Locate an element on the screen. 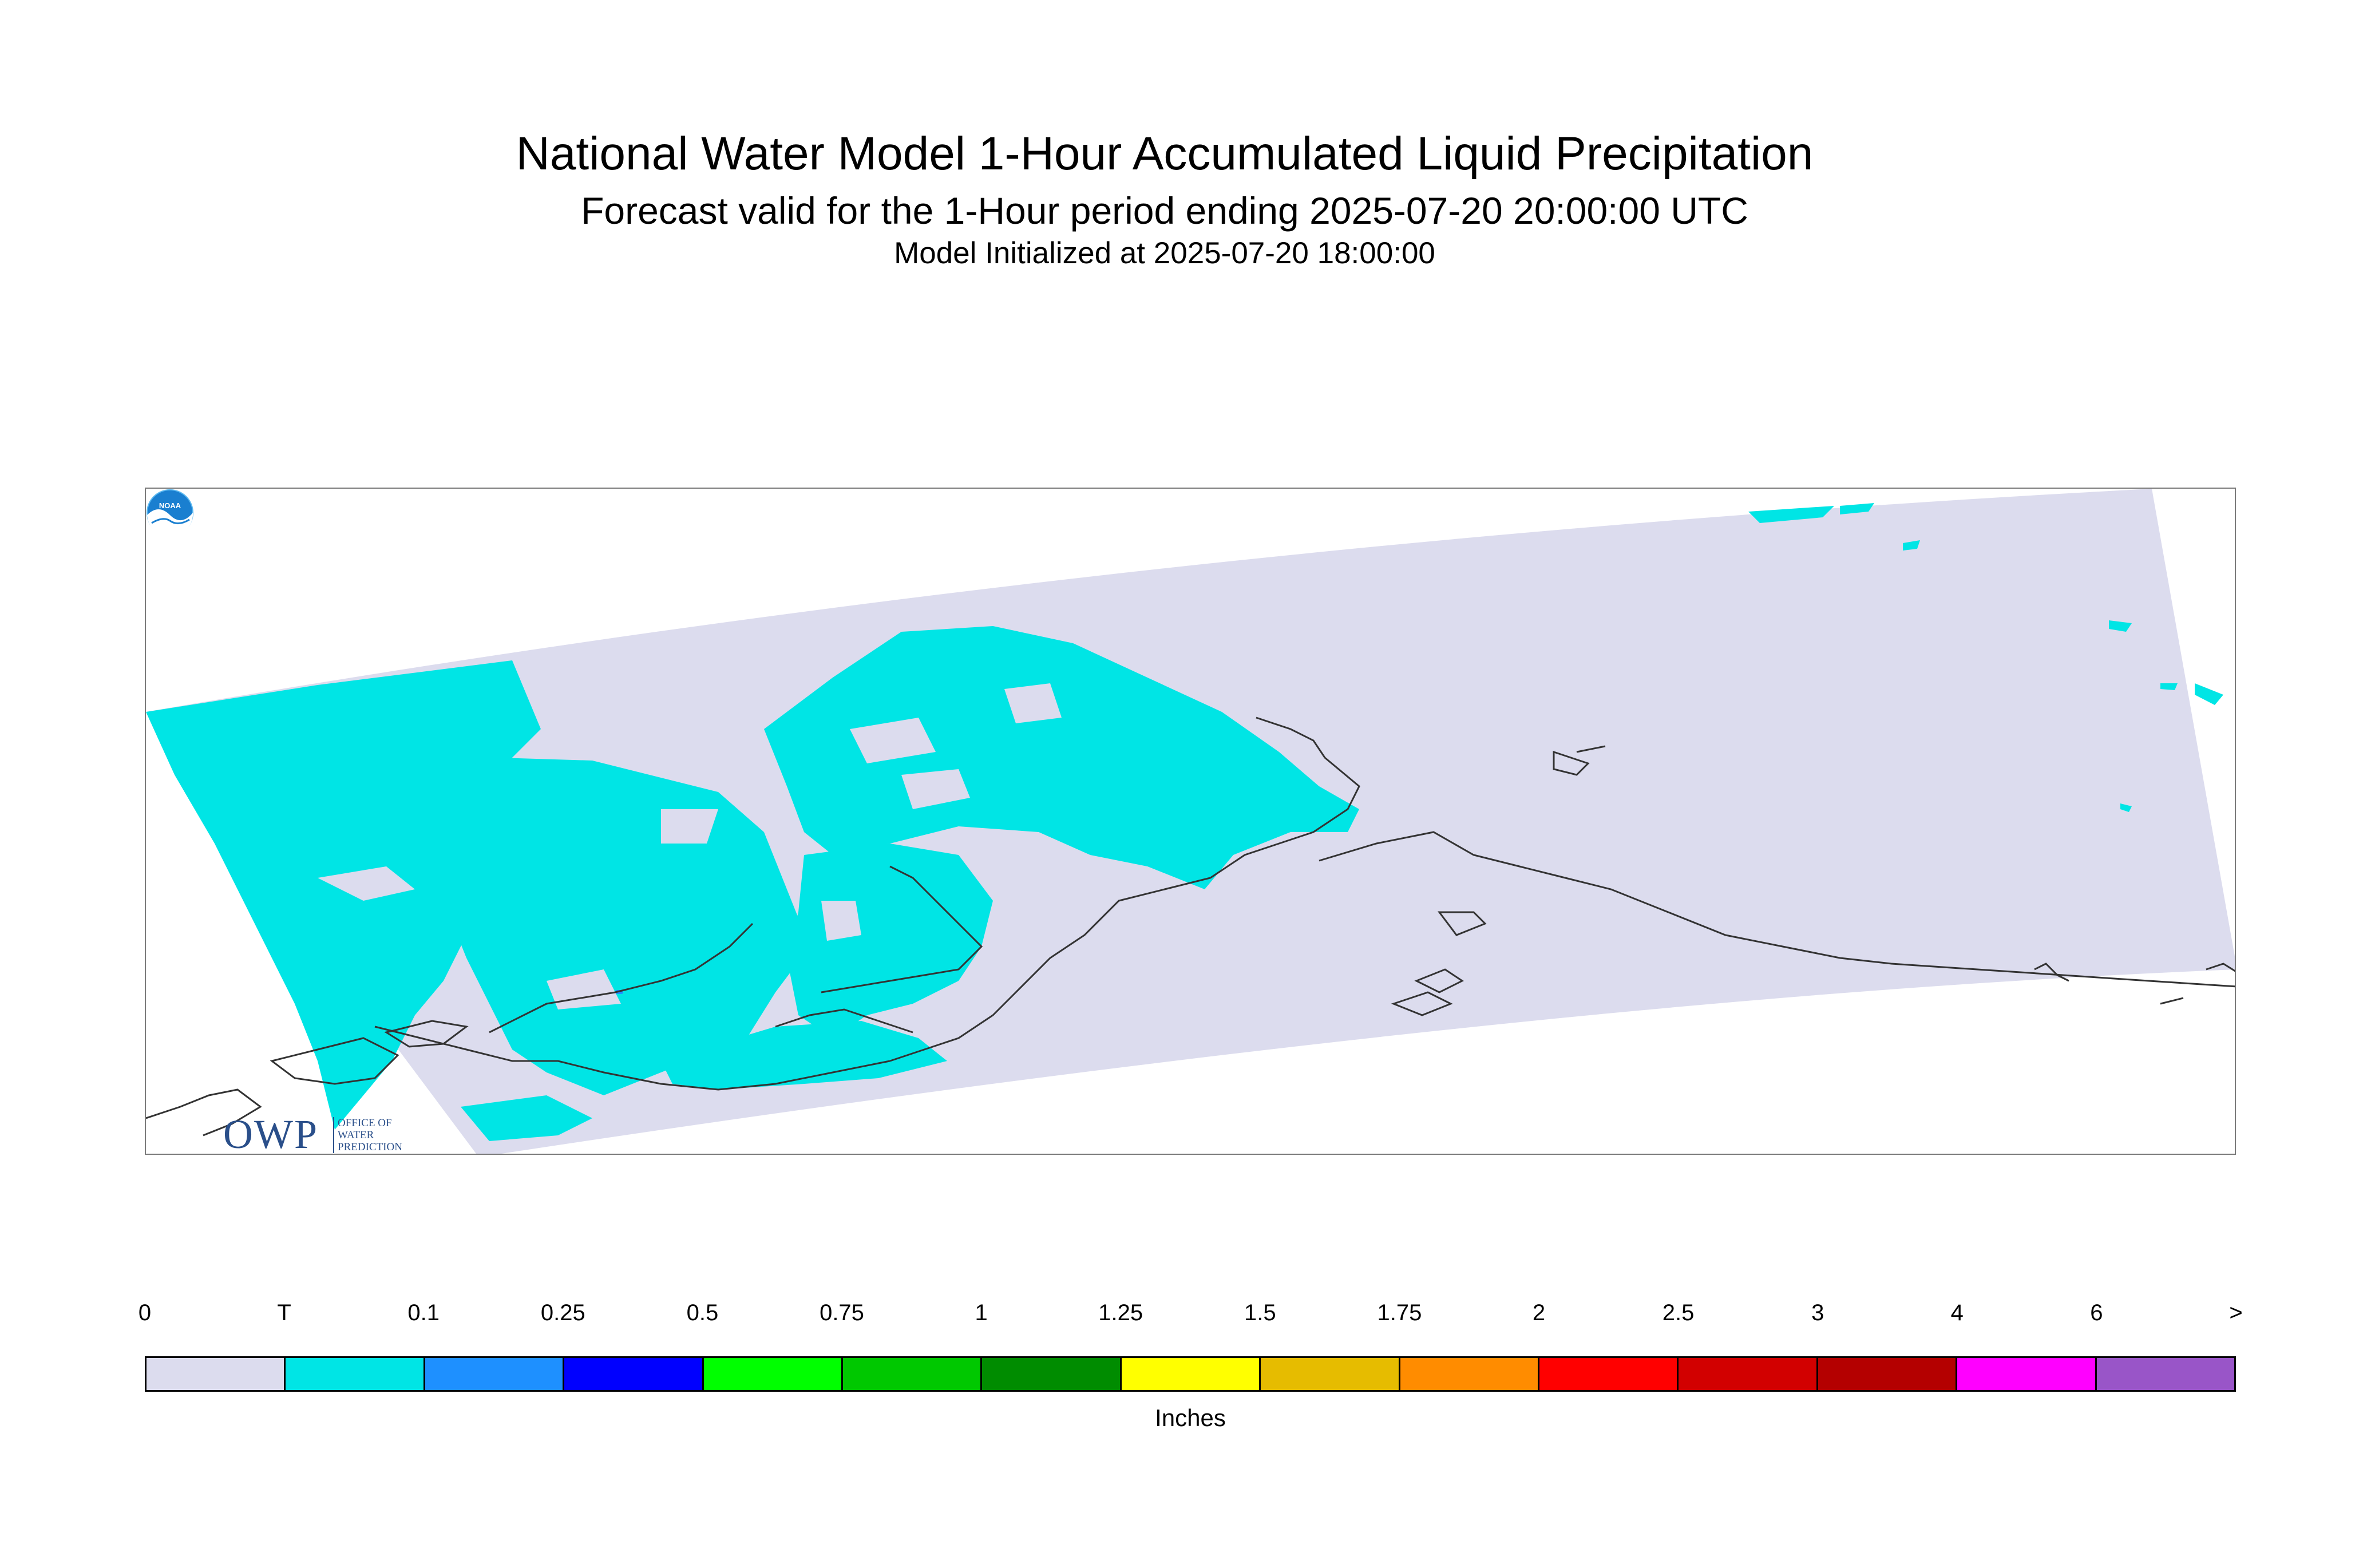 The height and width of the screenshot is (1568, 2375). owp-logo-subtitle: OFFICE OF WATER PREDICTION is located at coordinates (368, 1135).